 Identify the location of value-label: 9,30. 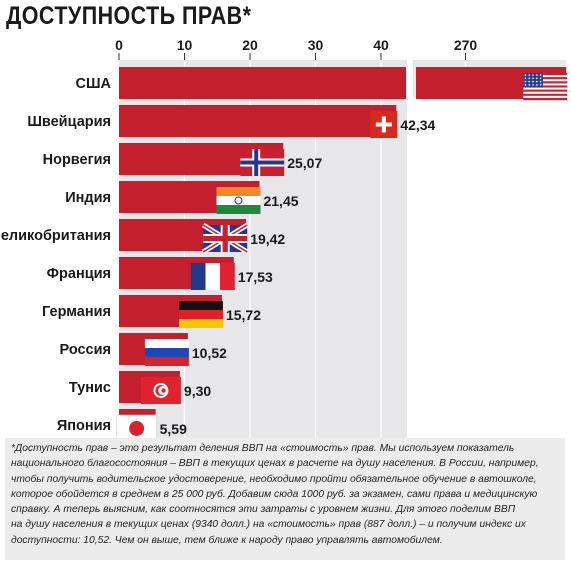
(197, 391).